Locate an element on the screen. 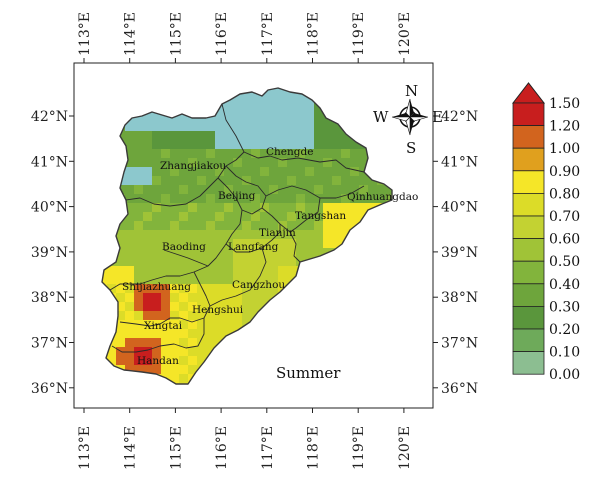  city-label-qinhuangdao: Qinhuangdao is located at coordinates (382, 197).